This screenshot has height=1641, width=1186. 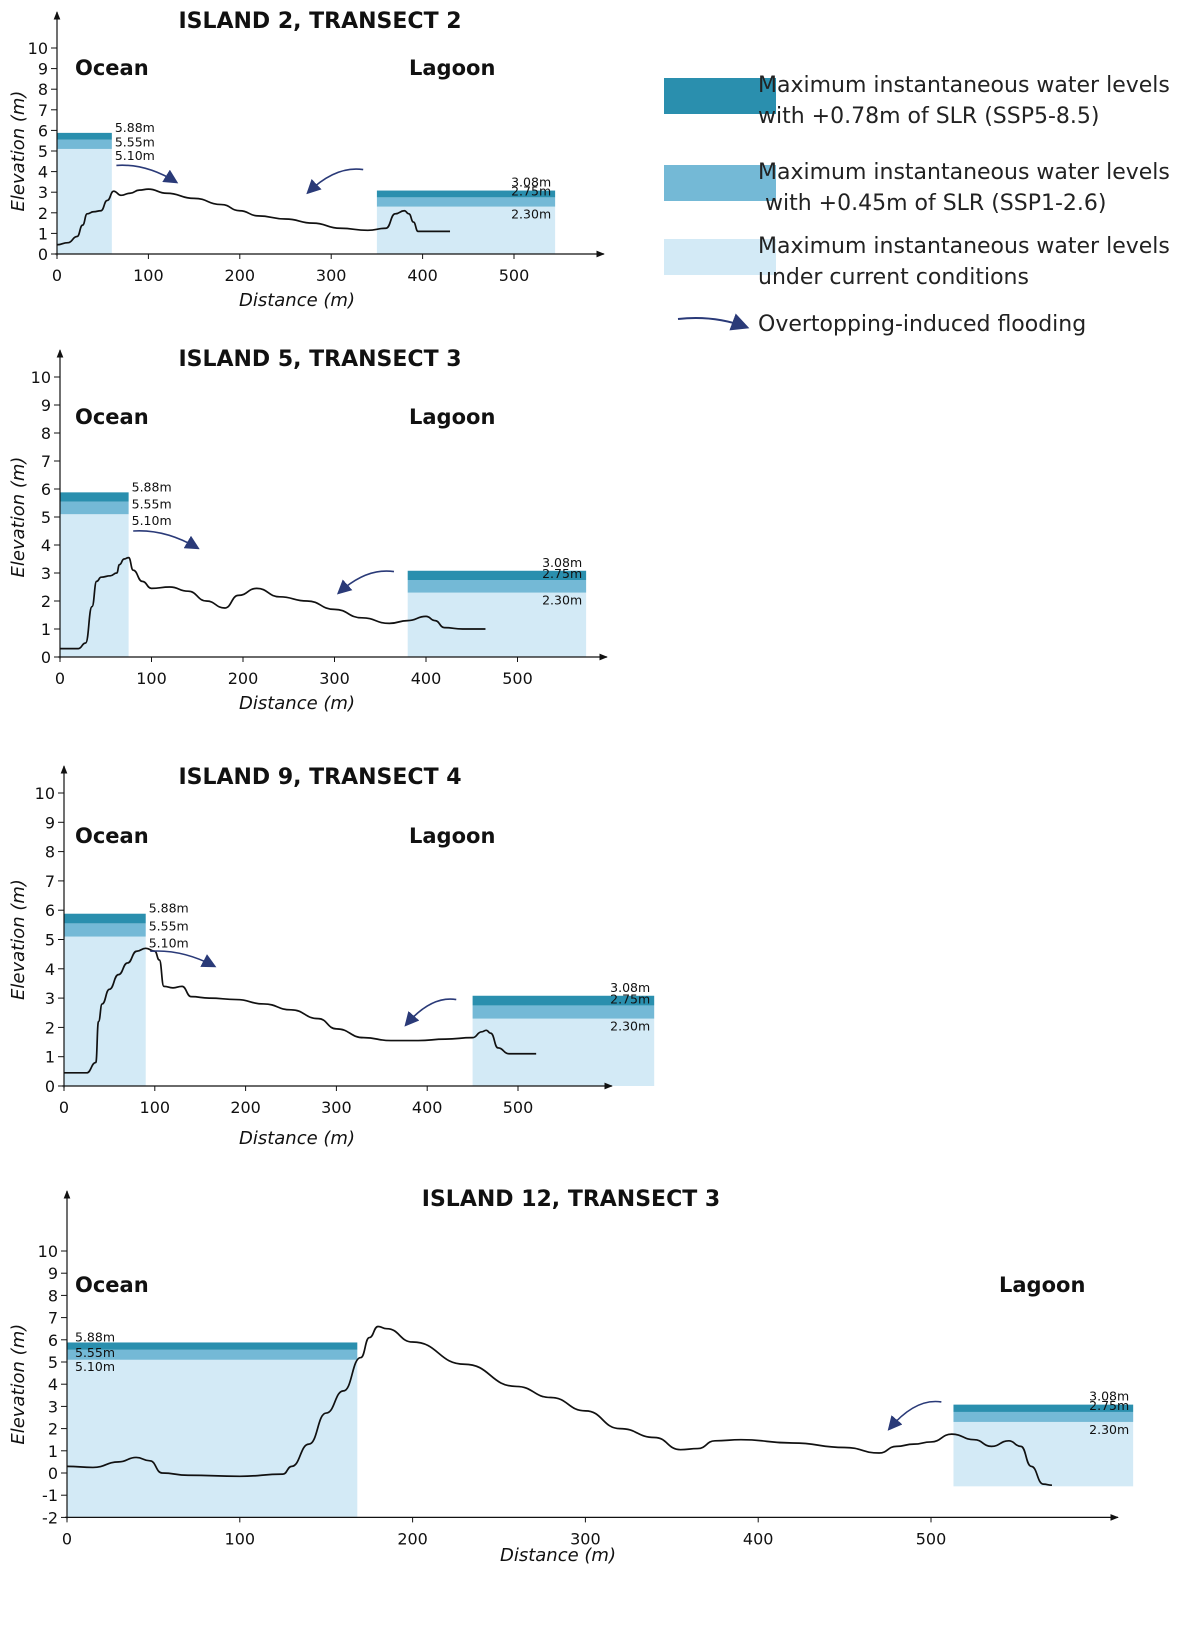 What do you see at coordinates (427, 1107) in the screenshot?
I see `x-tick-label: 400` at bounding box center [427, 1107].